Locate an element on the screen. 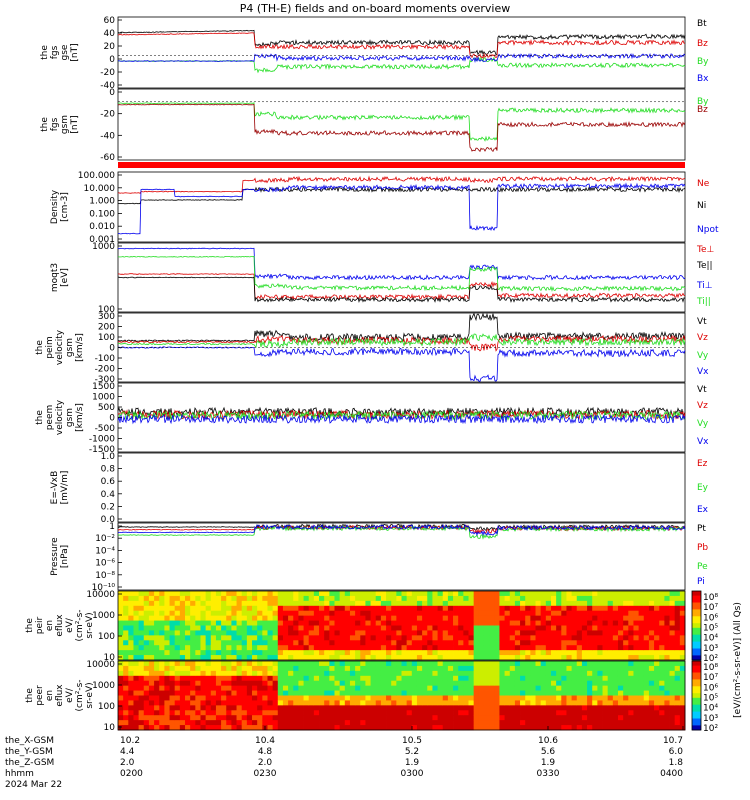  y-tick-label: 1 is located at coordinates (112, 527).